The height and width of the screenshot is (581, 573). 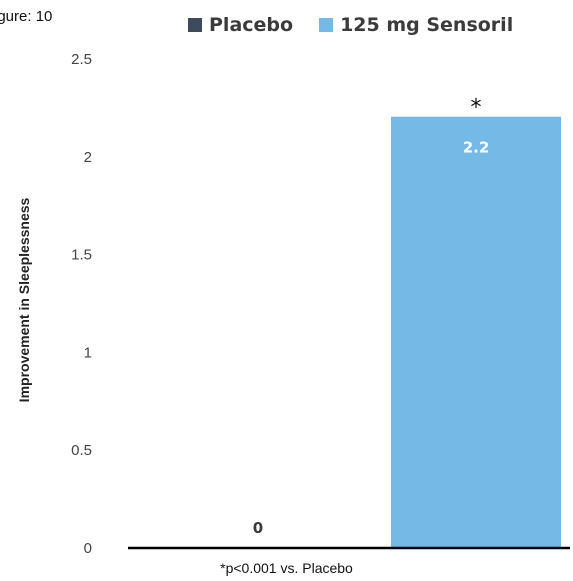 What do you see at coordinates (286, 568) in the screenshot?
I see `footnote: *p<0.001 vs. Placebo` at bounding box center [286, 568].